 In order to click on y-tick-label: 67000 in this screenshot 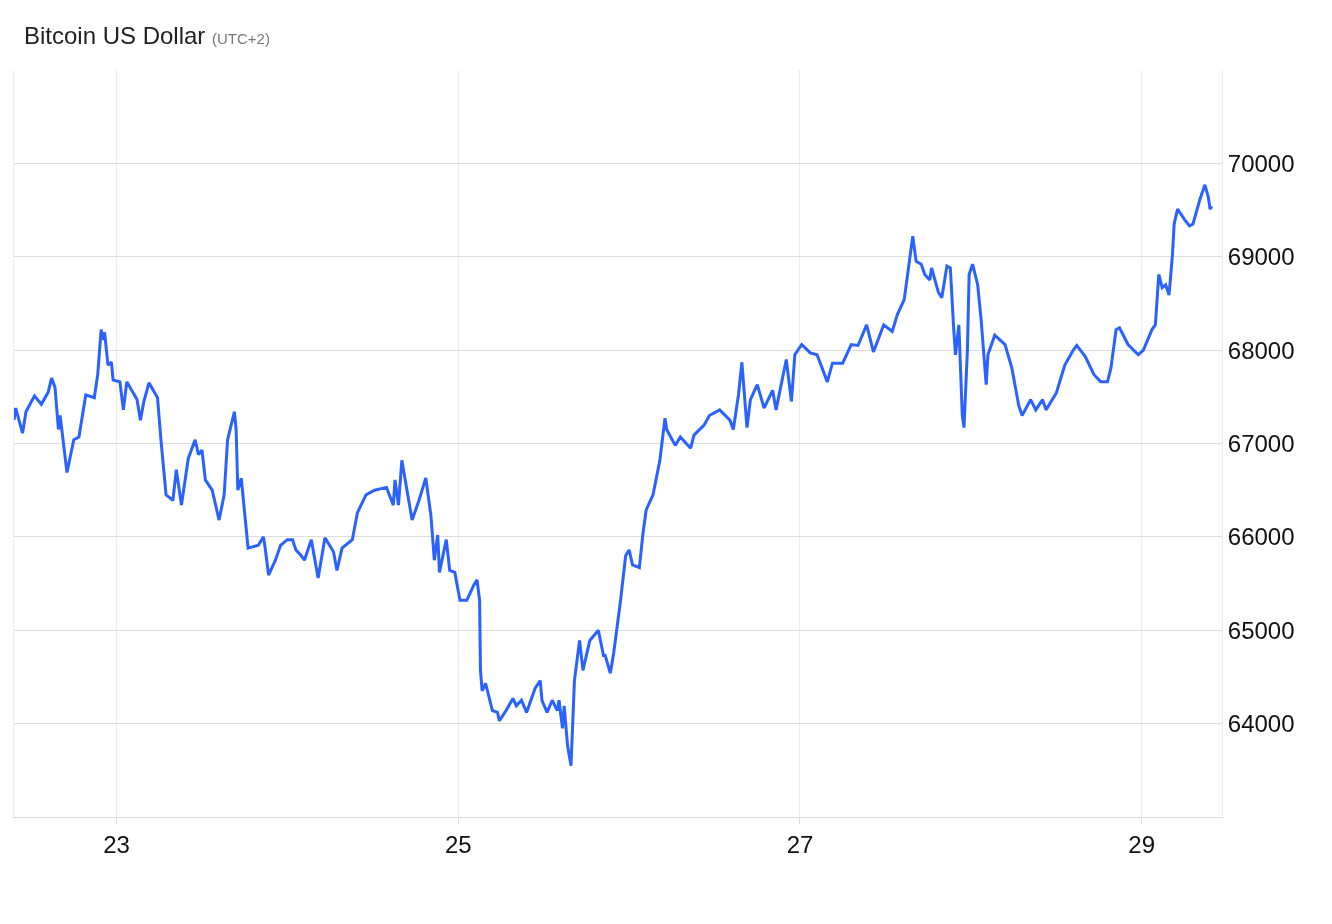, I will do `click(1261, 443)`.